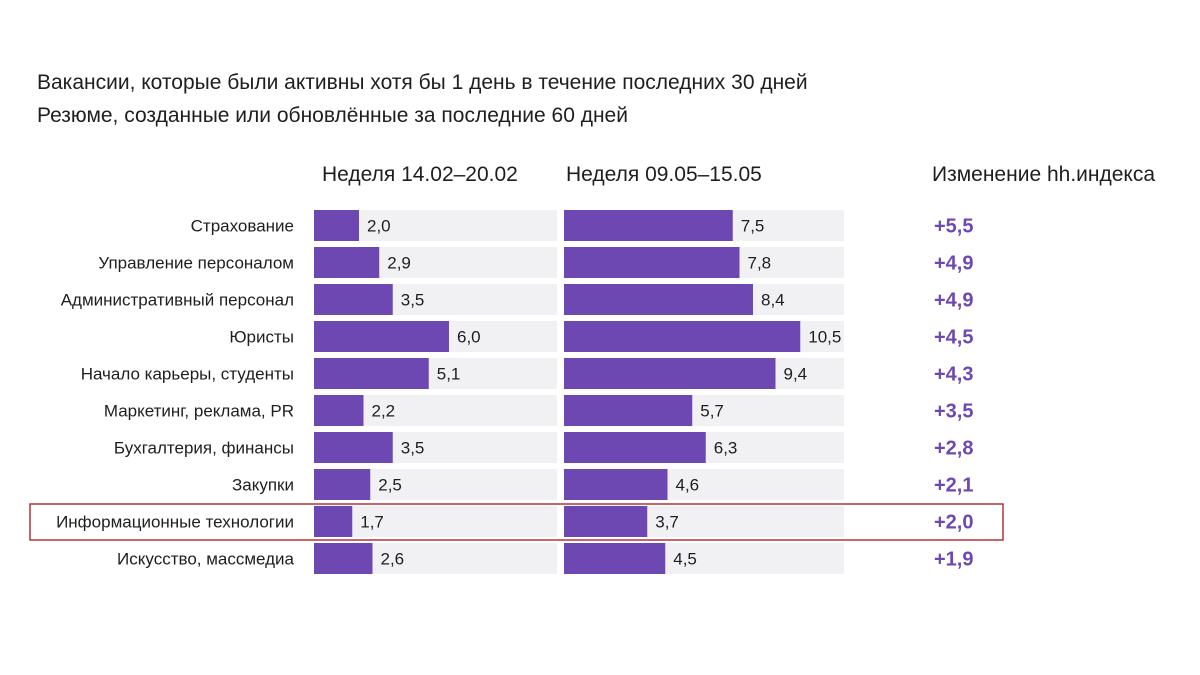 The height and width of the screenshot is (675, 1200). I want to click on data-label: 3,7, so click(667, 522).